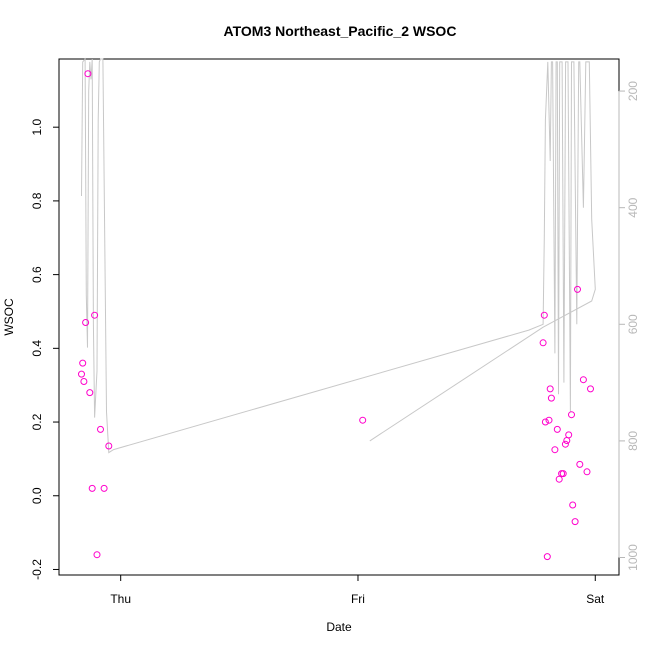 The image size is (650, 650). What do you see at coordinates (339, 627) in the screenshot?
I see `x-axis-label: Date` at bounding box center [339, 627].